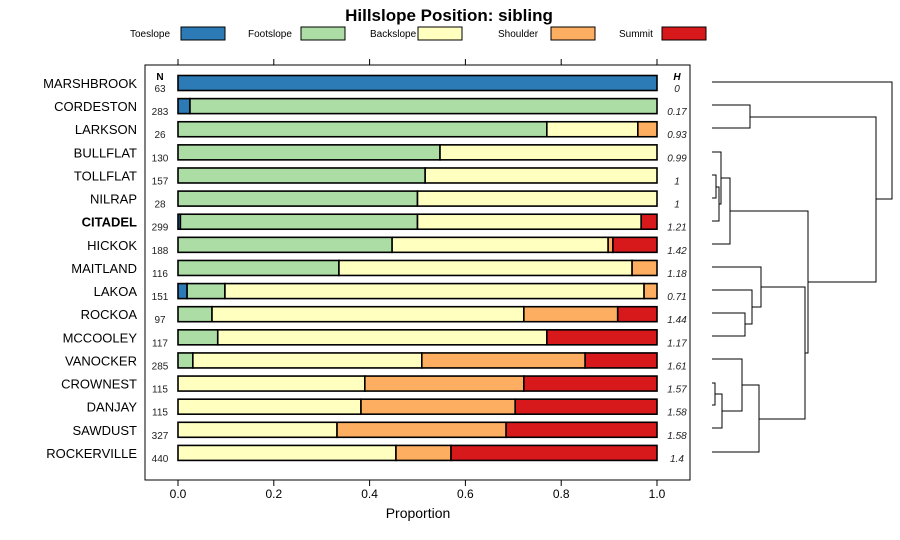 This screenshot has width=900, height=540. Describe the element at coordinates (104, 268) in the screenshot. I see `row-label: MAITLAND` at that location.